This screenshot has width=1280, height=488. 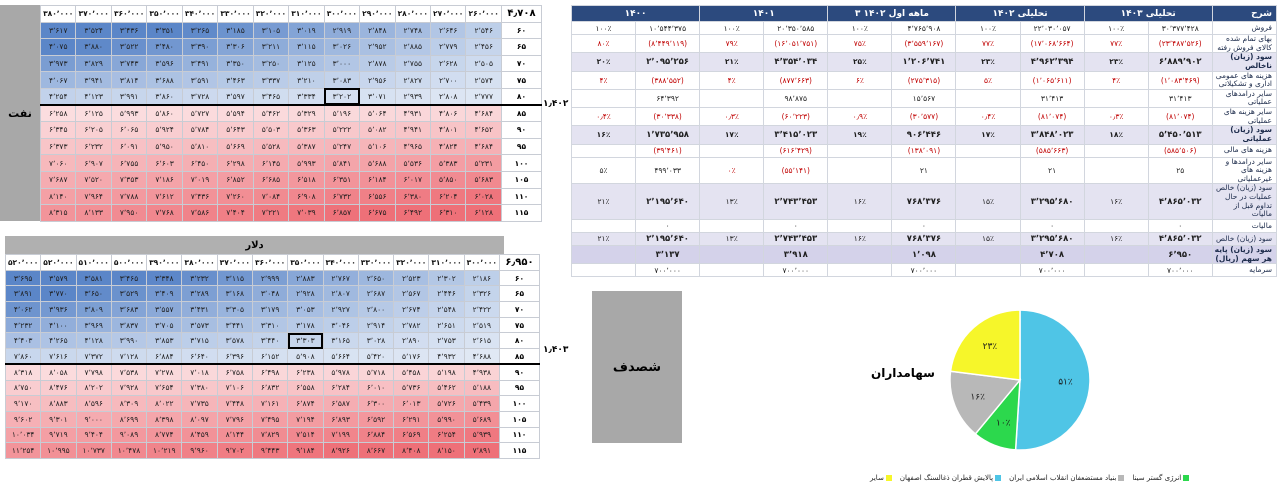 What do you see at coordinates (411, 356) in the screenshot?
I see `grid-cell: ۵٬۱۷۶` at bounding box center [411, 356].